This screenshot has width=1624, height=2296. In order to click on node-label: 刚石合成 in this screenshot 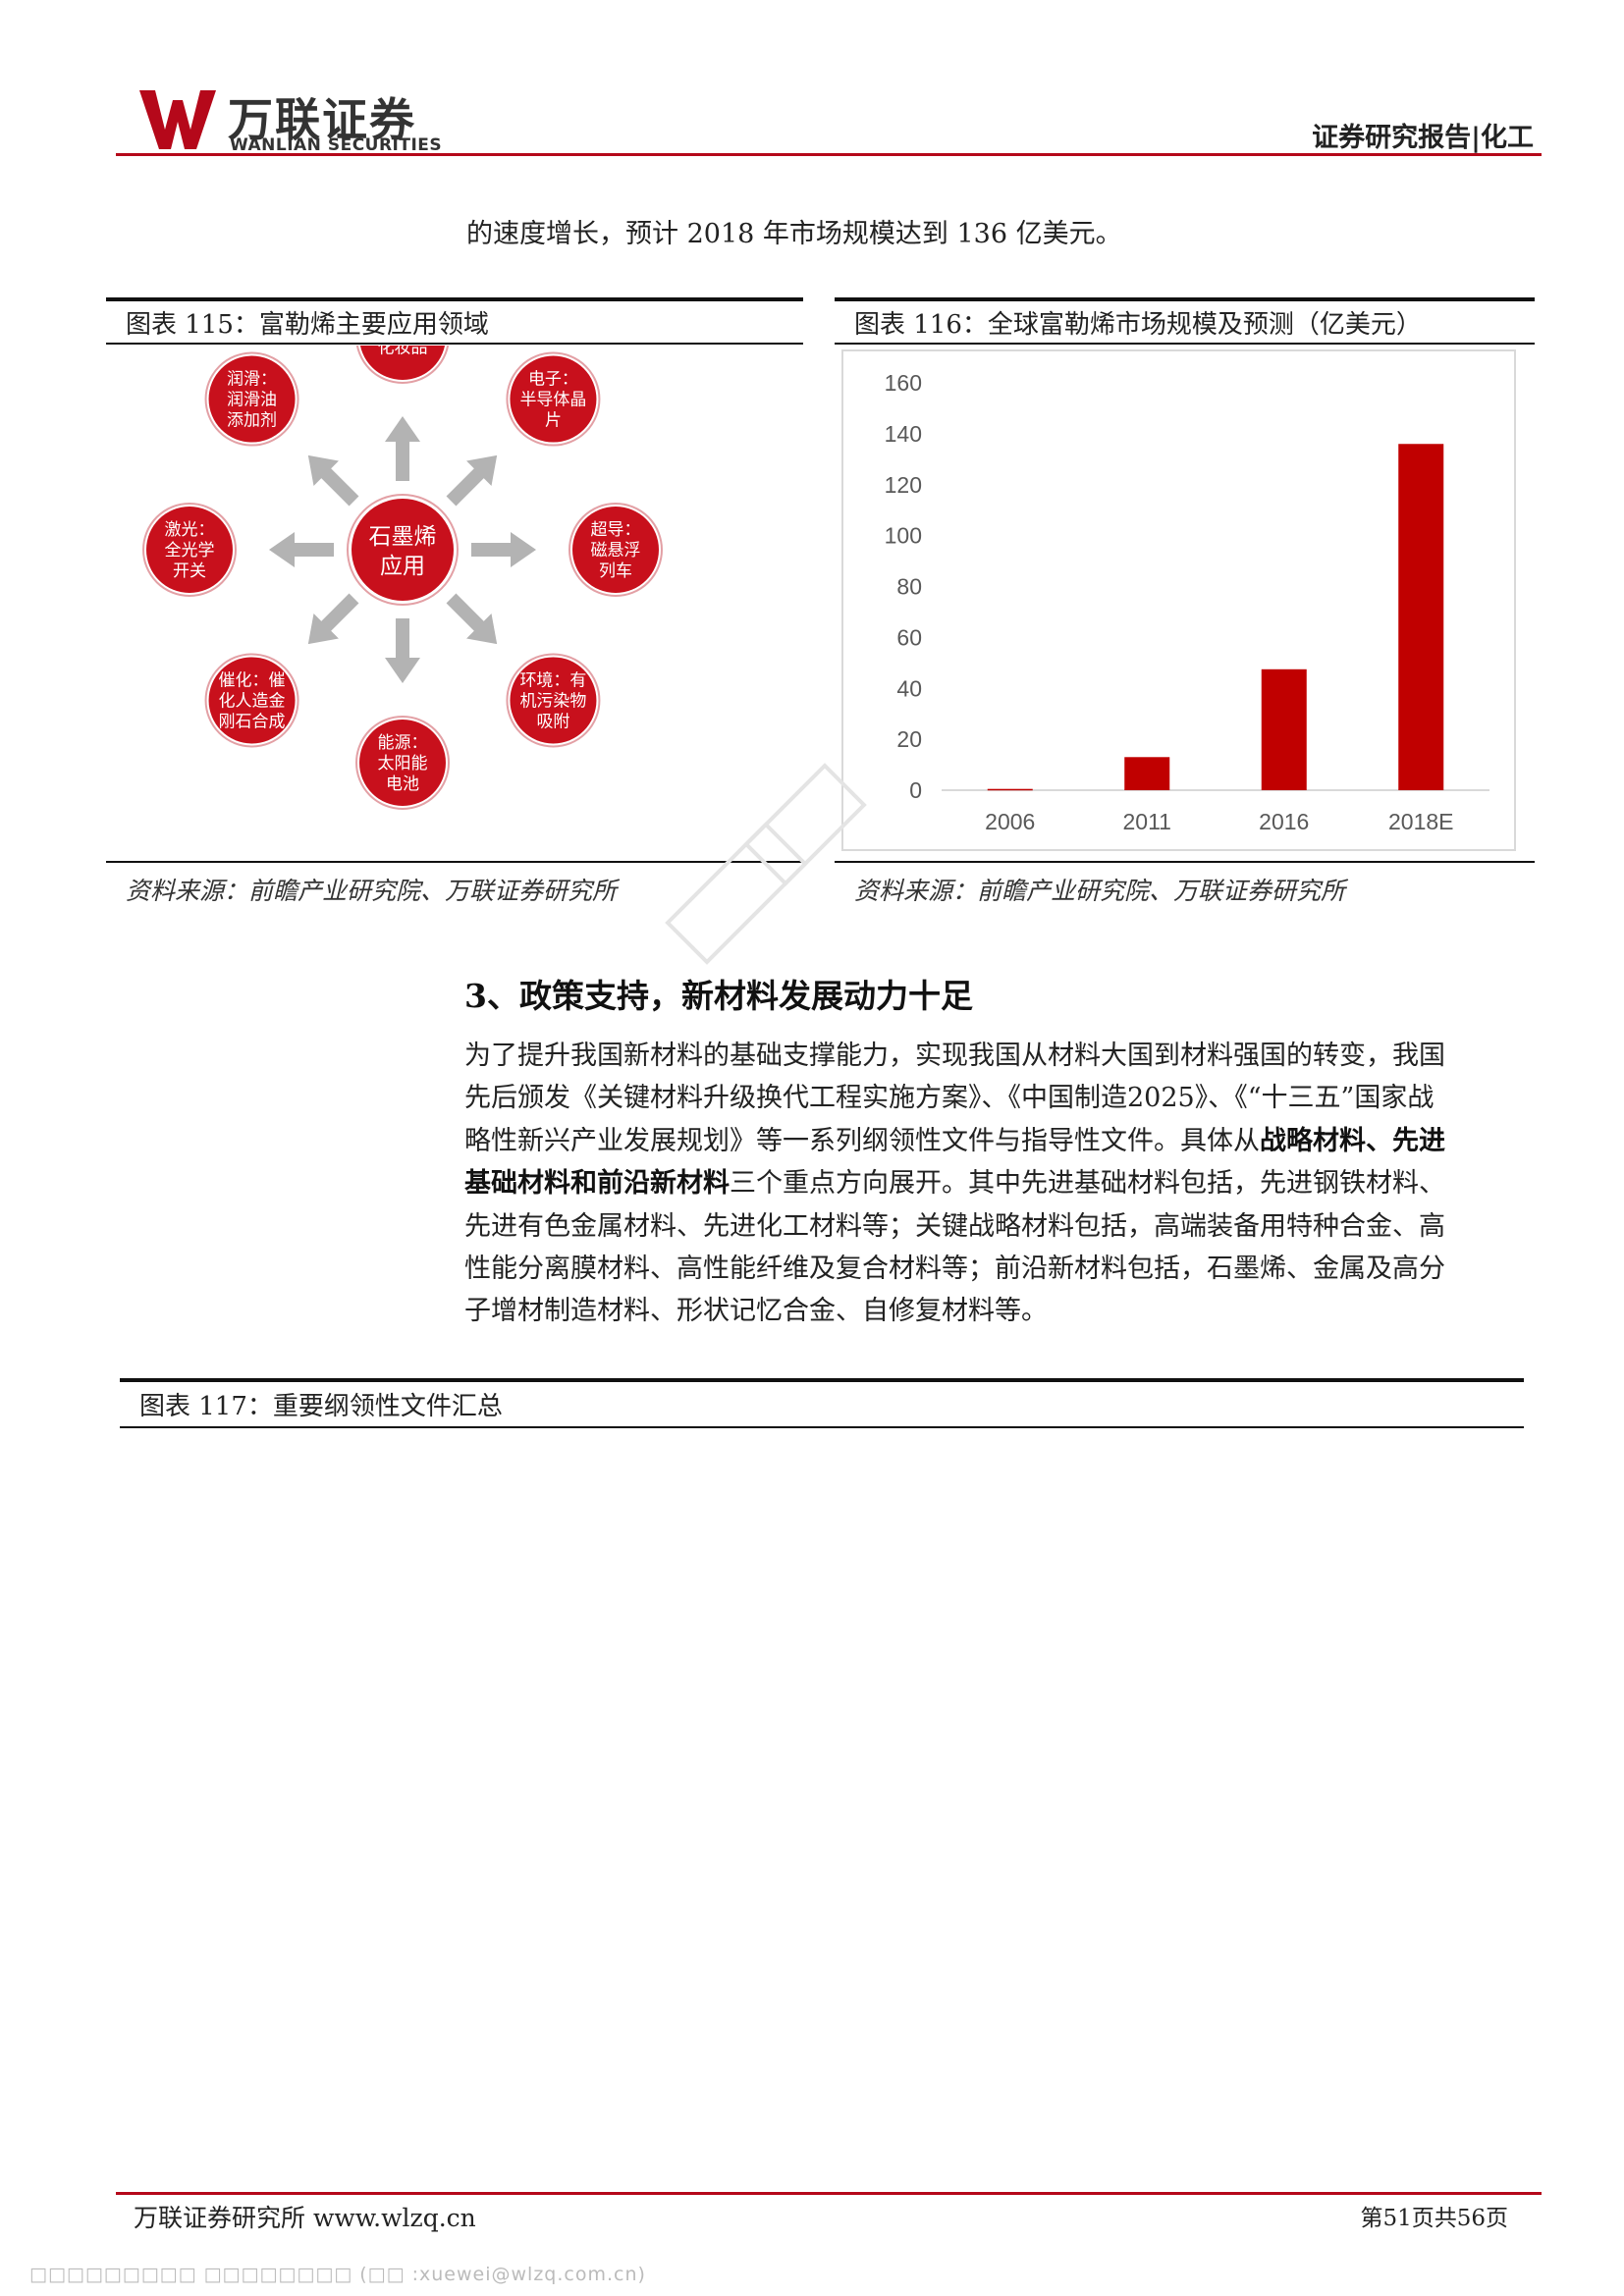, I will do `click(252, 722)`.